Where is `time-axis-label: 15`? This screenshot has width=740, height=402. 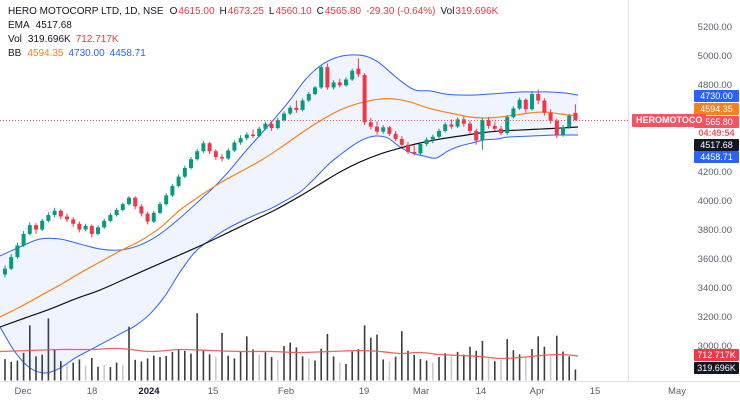
time-axis-label: 15 is located at coordinates (213, 391).